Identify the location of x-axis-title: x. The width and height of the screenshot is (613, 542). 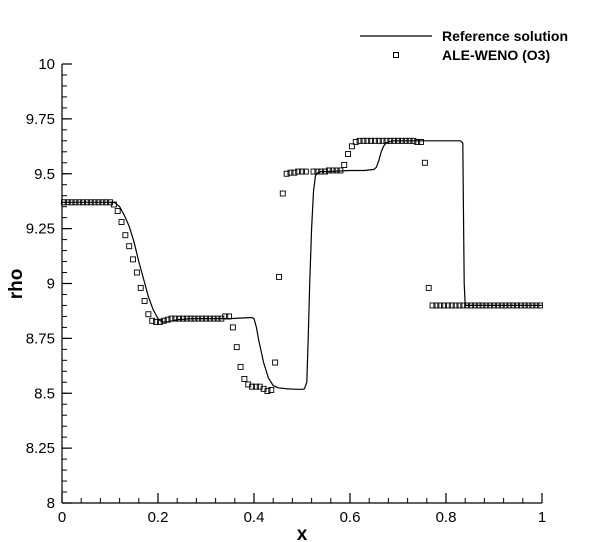
(302, 533).